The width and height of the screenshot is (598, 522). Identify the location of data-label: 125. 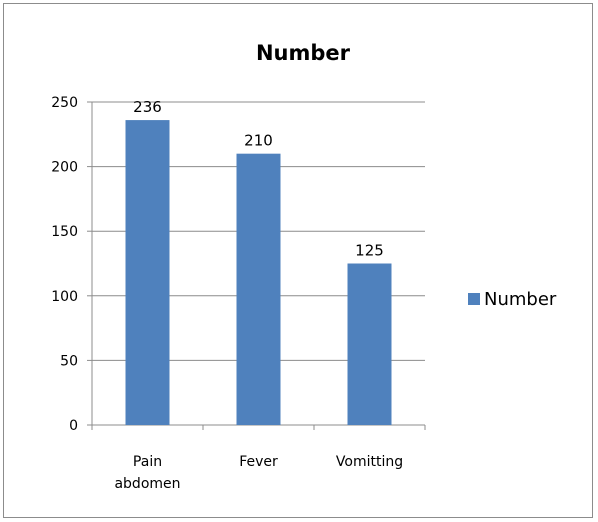
(369, 251).